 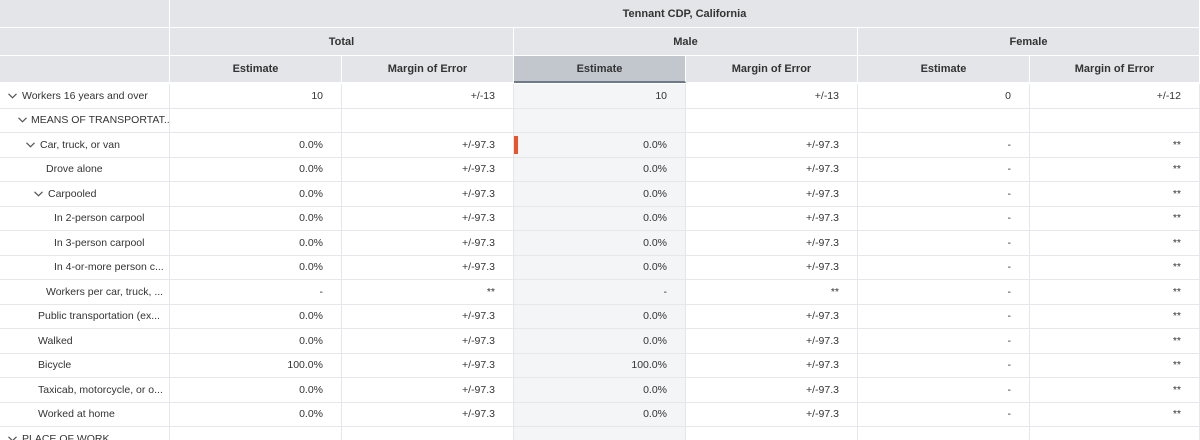 I want to click on row-label-cell: Worked at home, so click(x=85, y=414).